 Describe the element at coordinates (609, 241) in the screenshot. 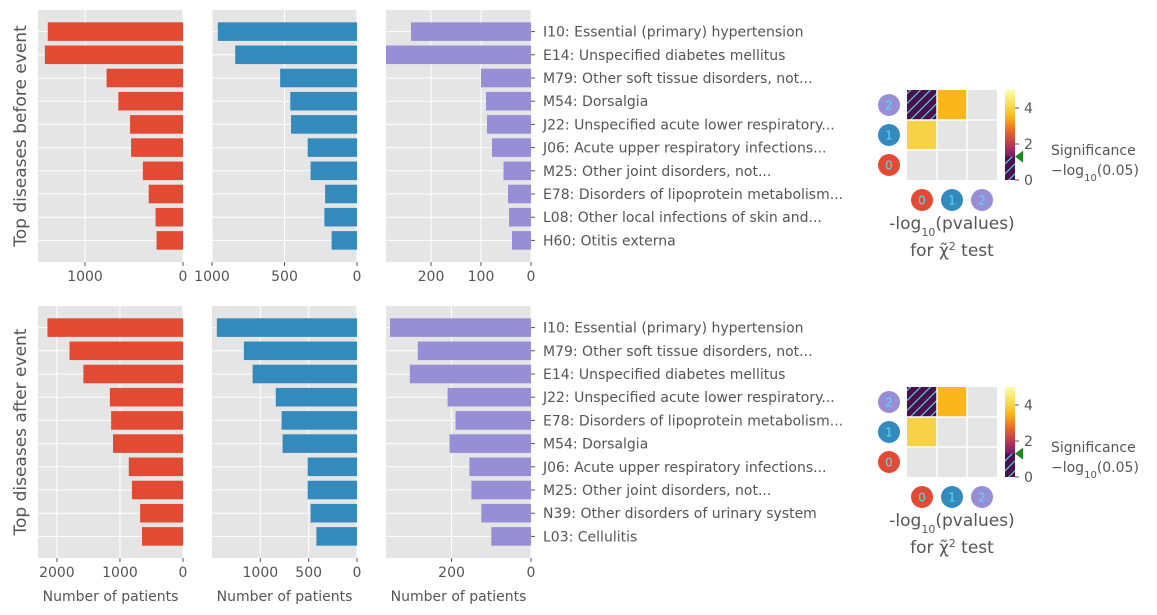

I see `category-label: H60: Otitis externa` at that location.